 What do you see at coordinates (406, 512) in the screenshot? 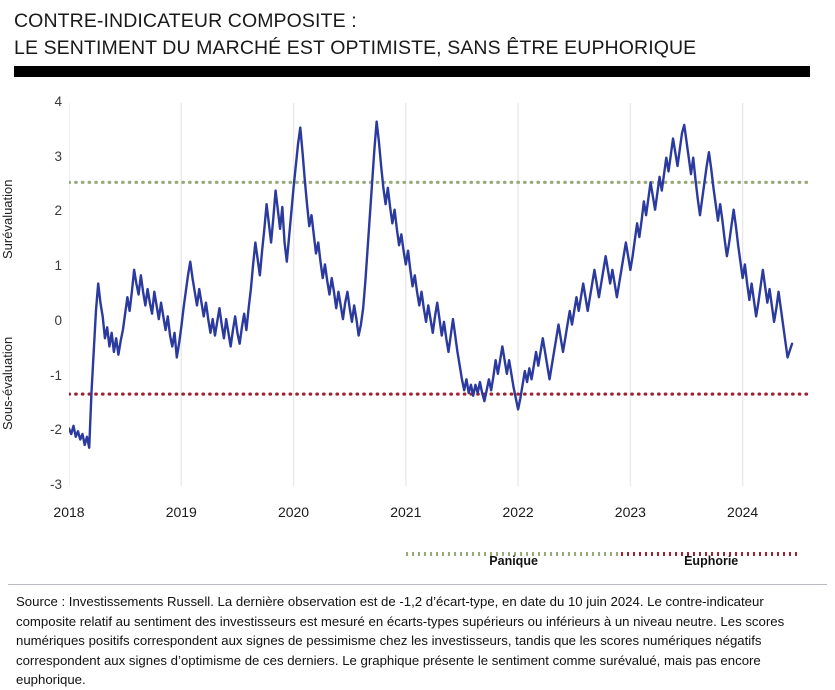
I see `x-tick-2021: 2021` at bounding box center [406, 512].